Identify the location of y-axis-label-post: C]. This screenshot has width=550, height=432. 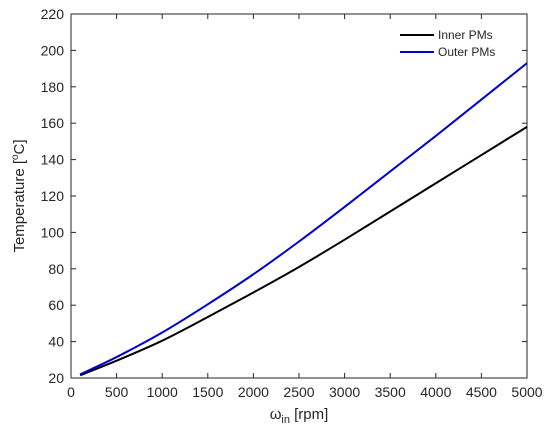
(19, 146).